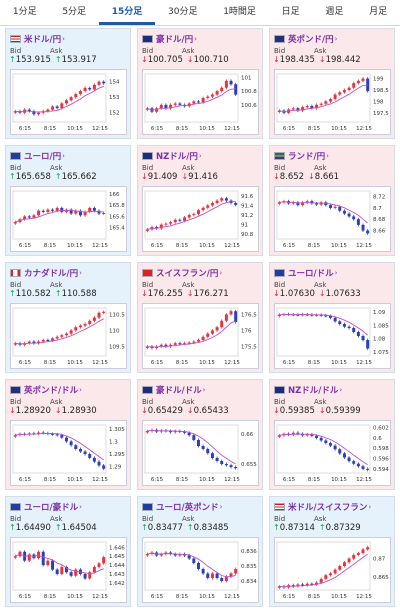  Describe the element at coordinates (144, 59) in the screenshot. I see `arrow-down-icon: ↓` at that location.